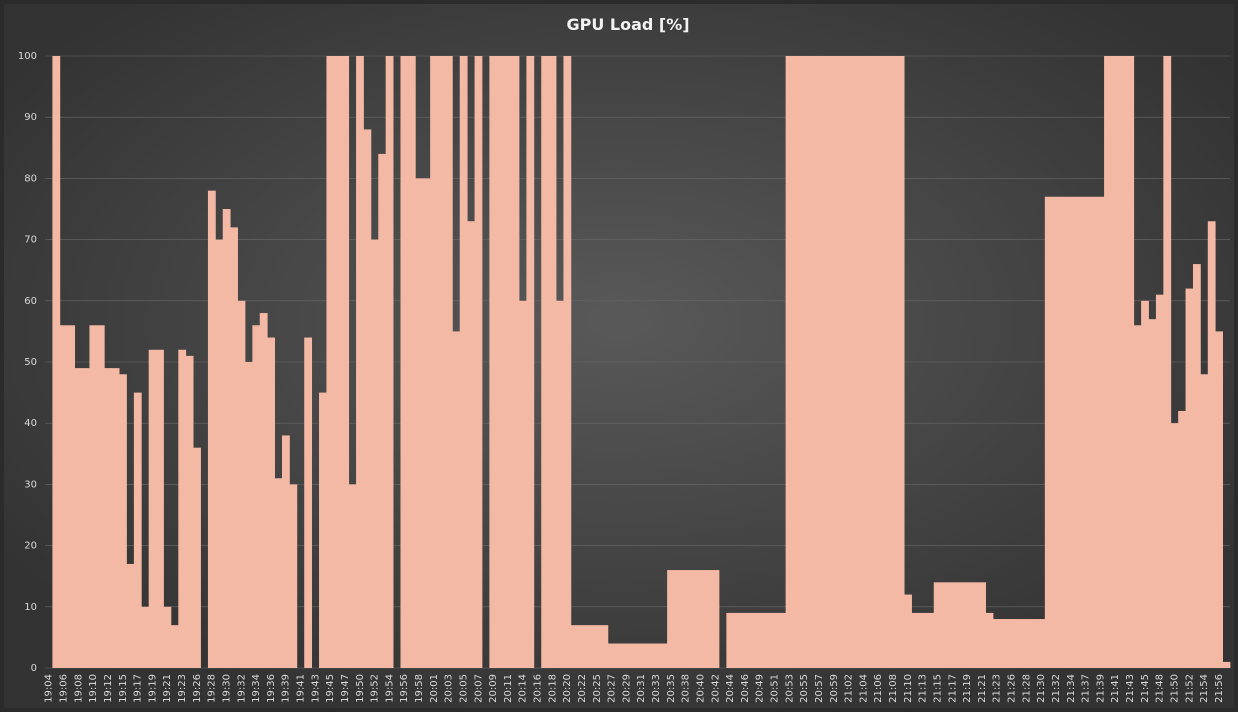 This screenshot has width=1238, height=712. What do you see at coordinates (523, 688) in the screenshot?
I see `x-tick-label: 20:14` at bounding box center [523, 688].